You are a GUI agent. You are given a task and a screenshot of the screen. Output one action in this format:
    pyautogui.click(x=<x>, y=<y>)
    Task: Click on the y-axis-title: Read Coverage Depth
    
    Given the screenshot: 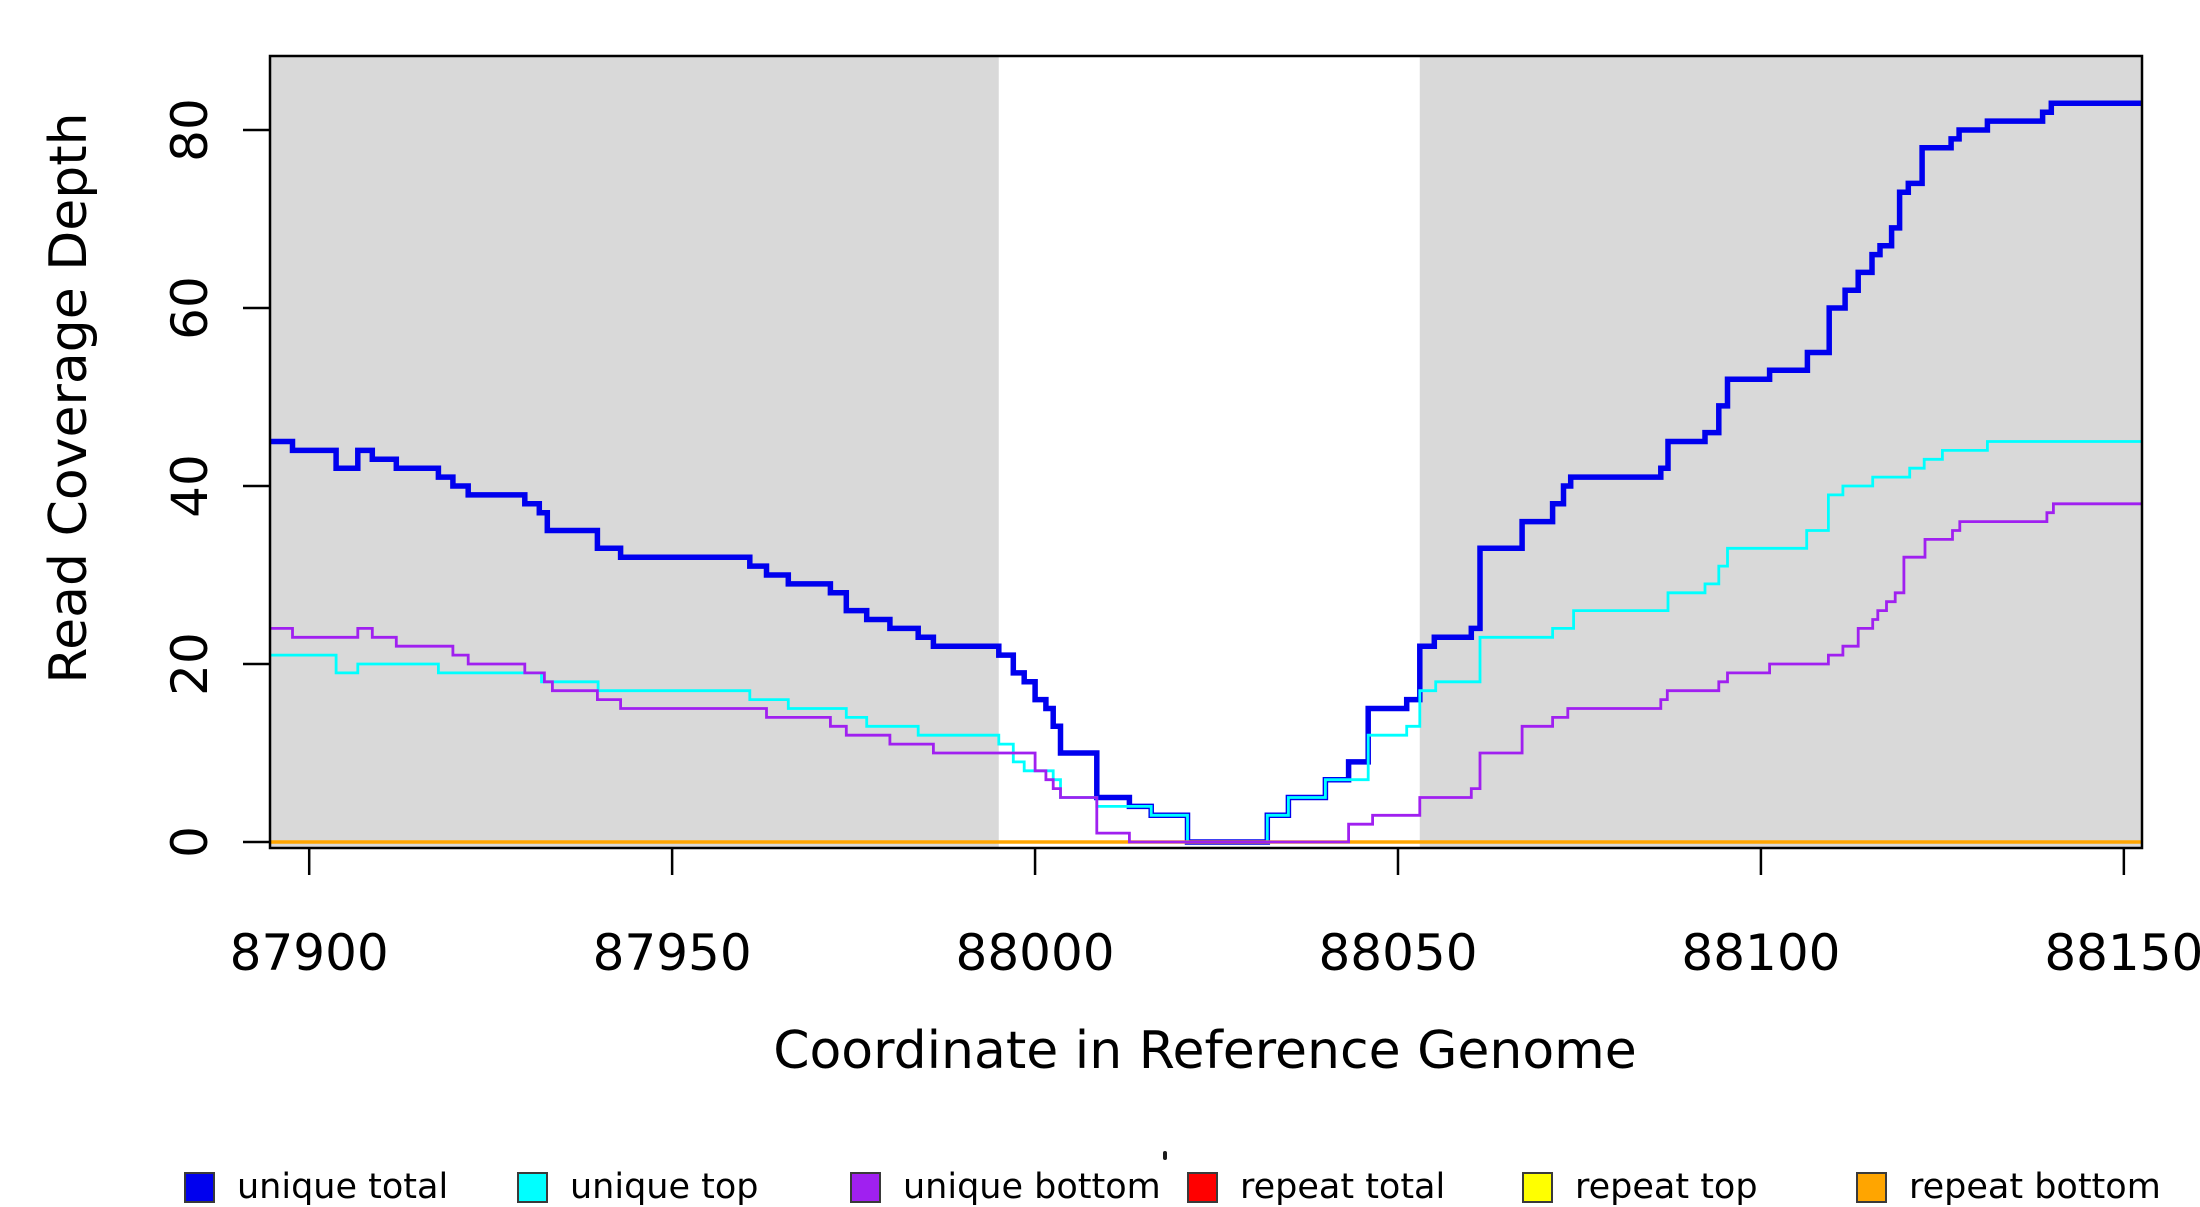 What is the action you would take?
    pyautogui.click(x=69, y=398)
    